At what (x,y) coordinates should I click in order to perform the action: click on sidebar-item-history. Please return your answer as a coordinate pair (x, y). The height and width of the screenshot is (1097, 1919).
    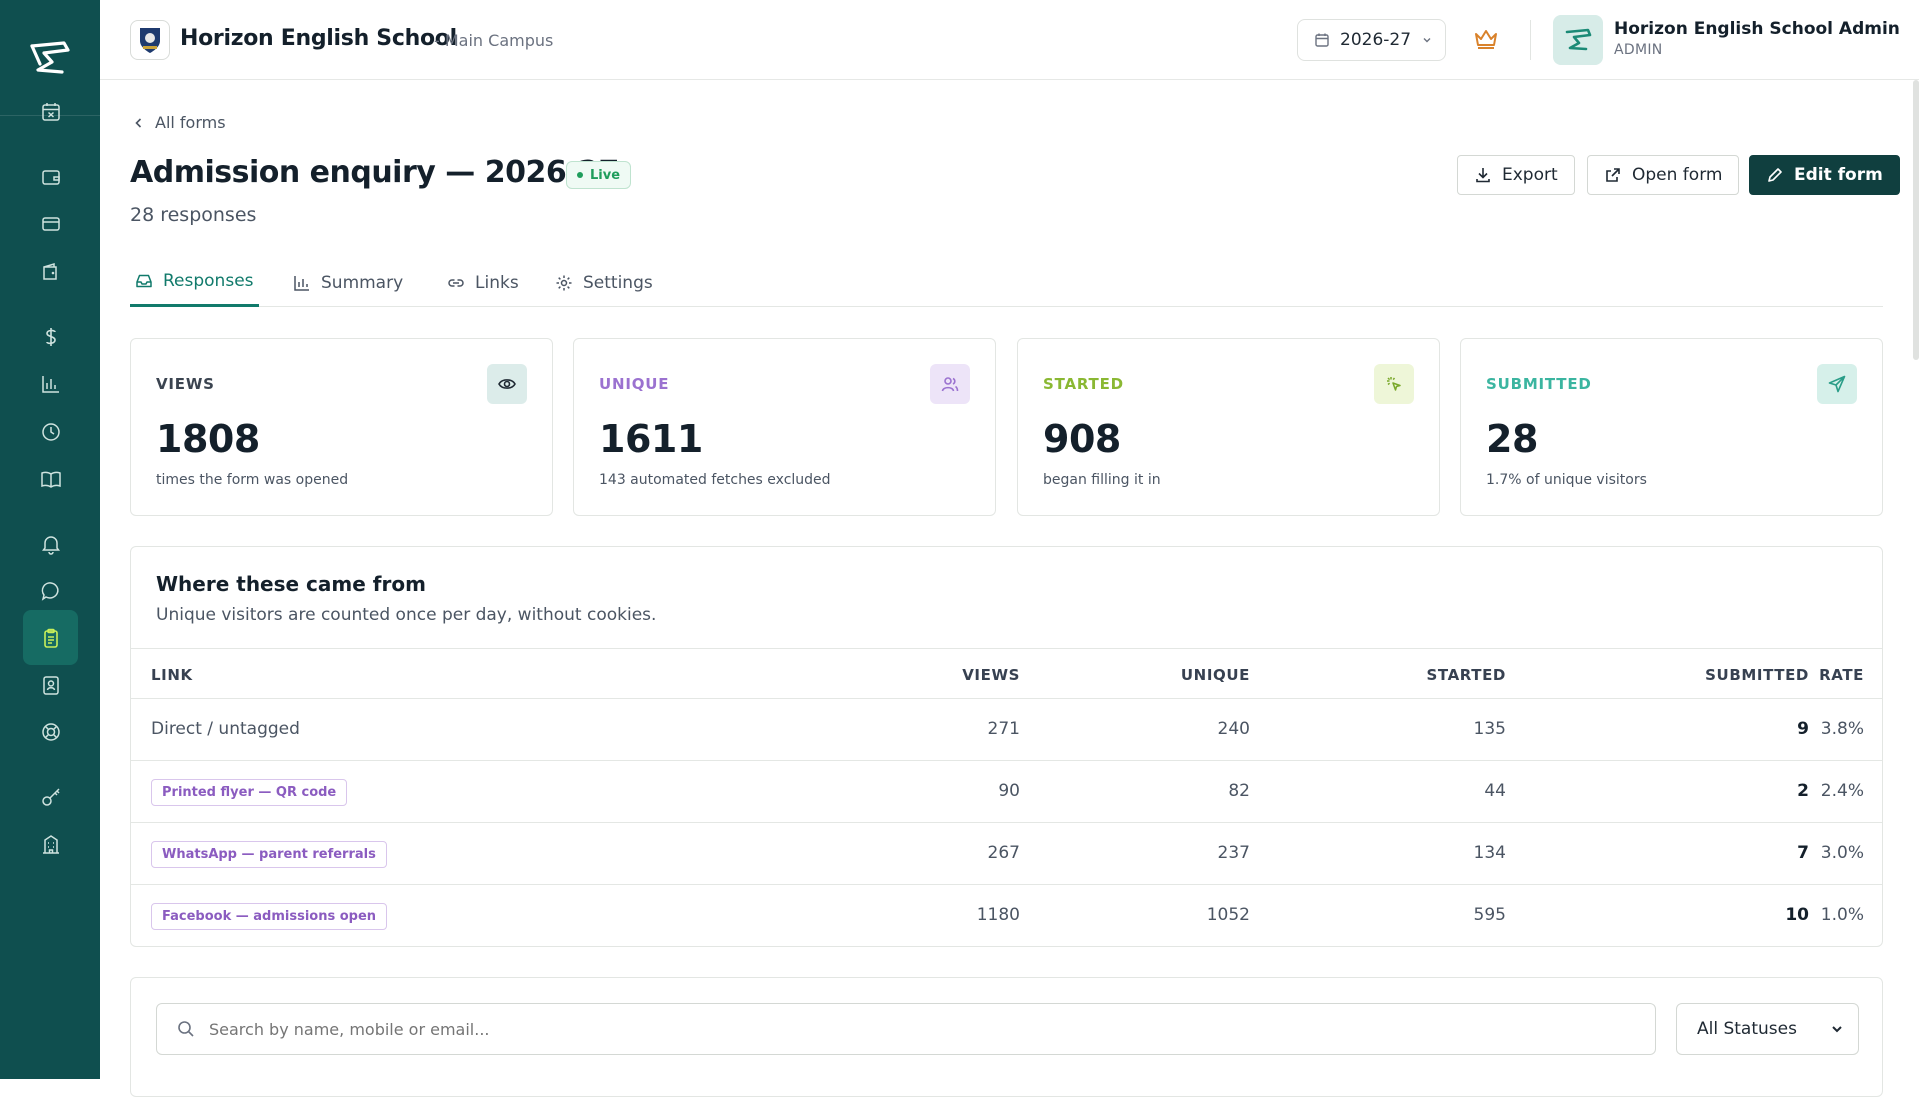
    Looking at the image, I should click on (50, 431).